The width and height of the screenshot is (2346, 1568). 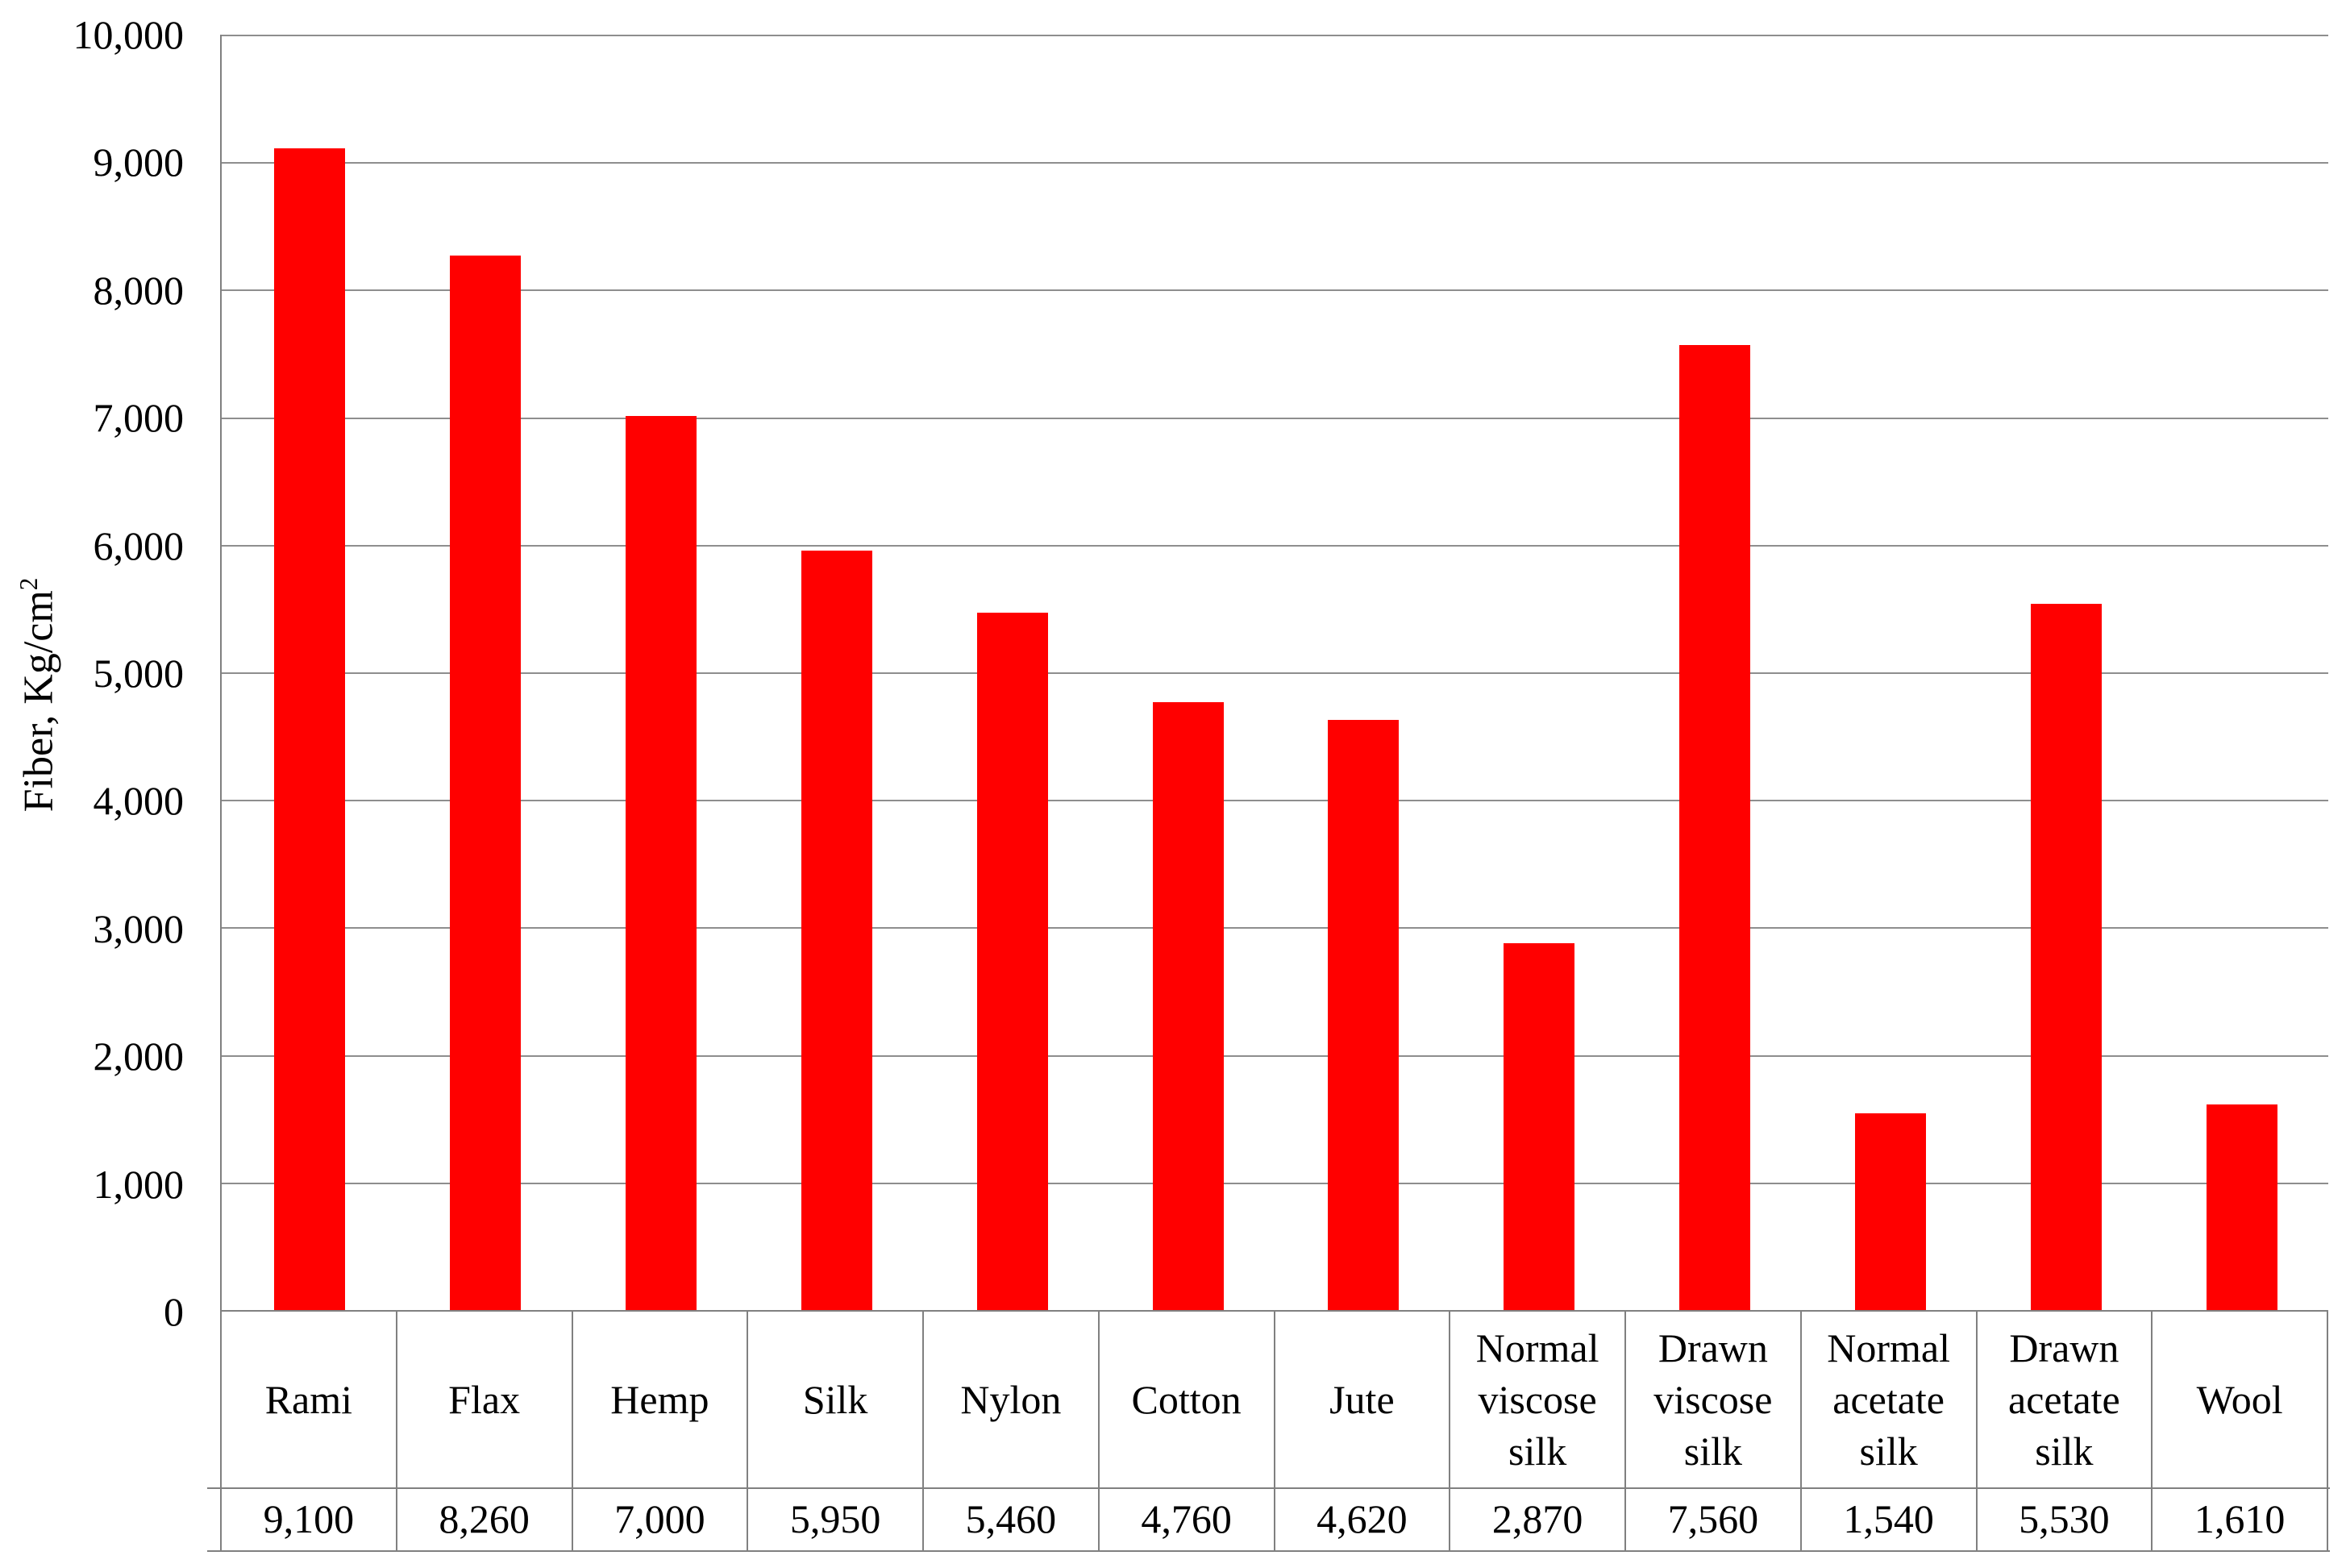 What do you see at coordinates (836, 1518) in the screenshot?
I see `value-cell: 5,950` at bounding box center [836, 1518].